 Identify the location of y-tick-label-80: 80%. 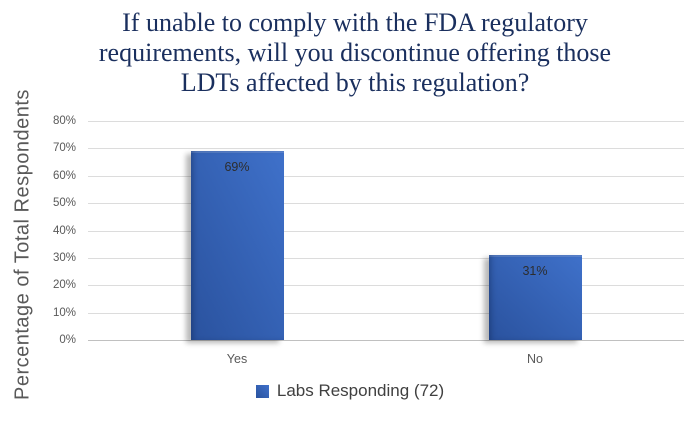
(64, 121).